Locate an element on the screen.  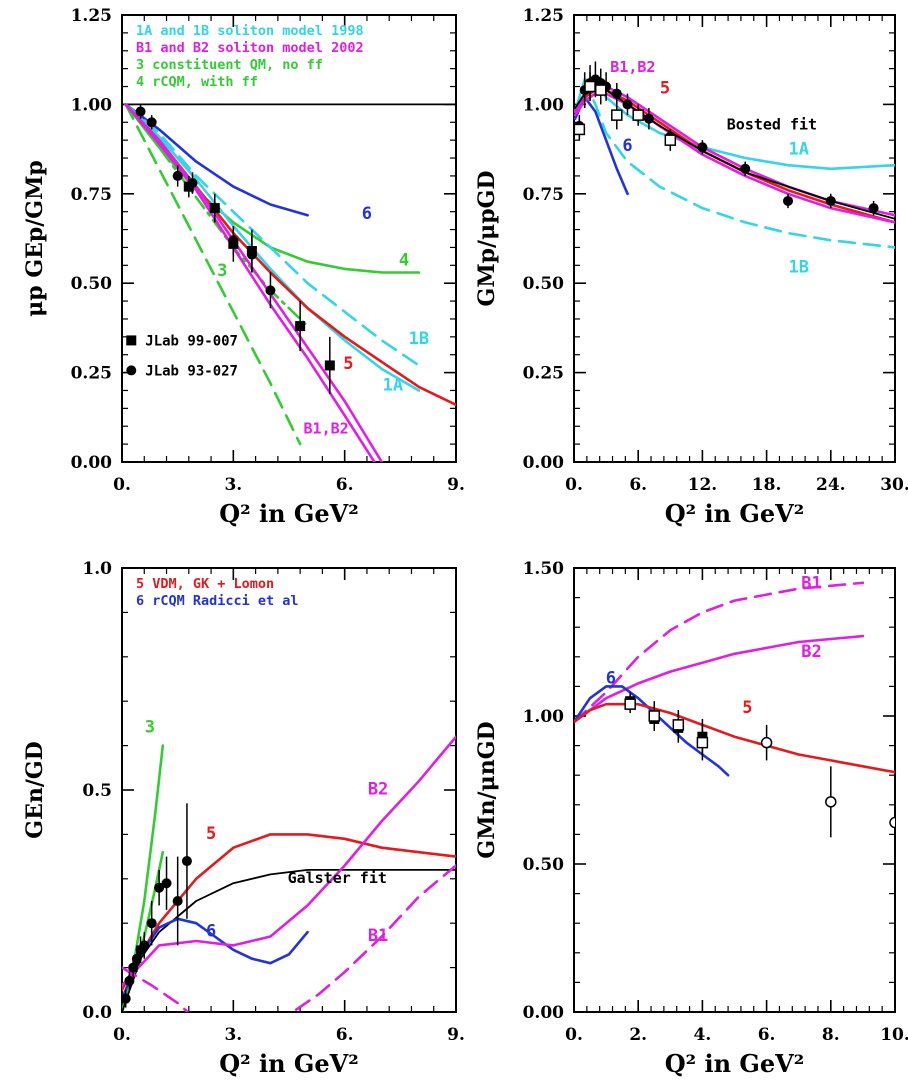
y-tick-label: 1.50 is located at coordinates (544, 569).